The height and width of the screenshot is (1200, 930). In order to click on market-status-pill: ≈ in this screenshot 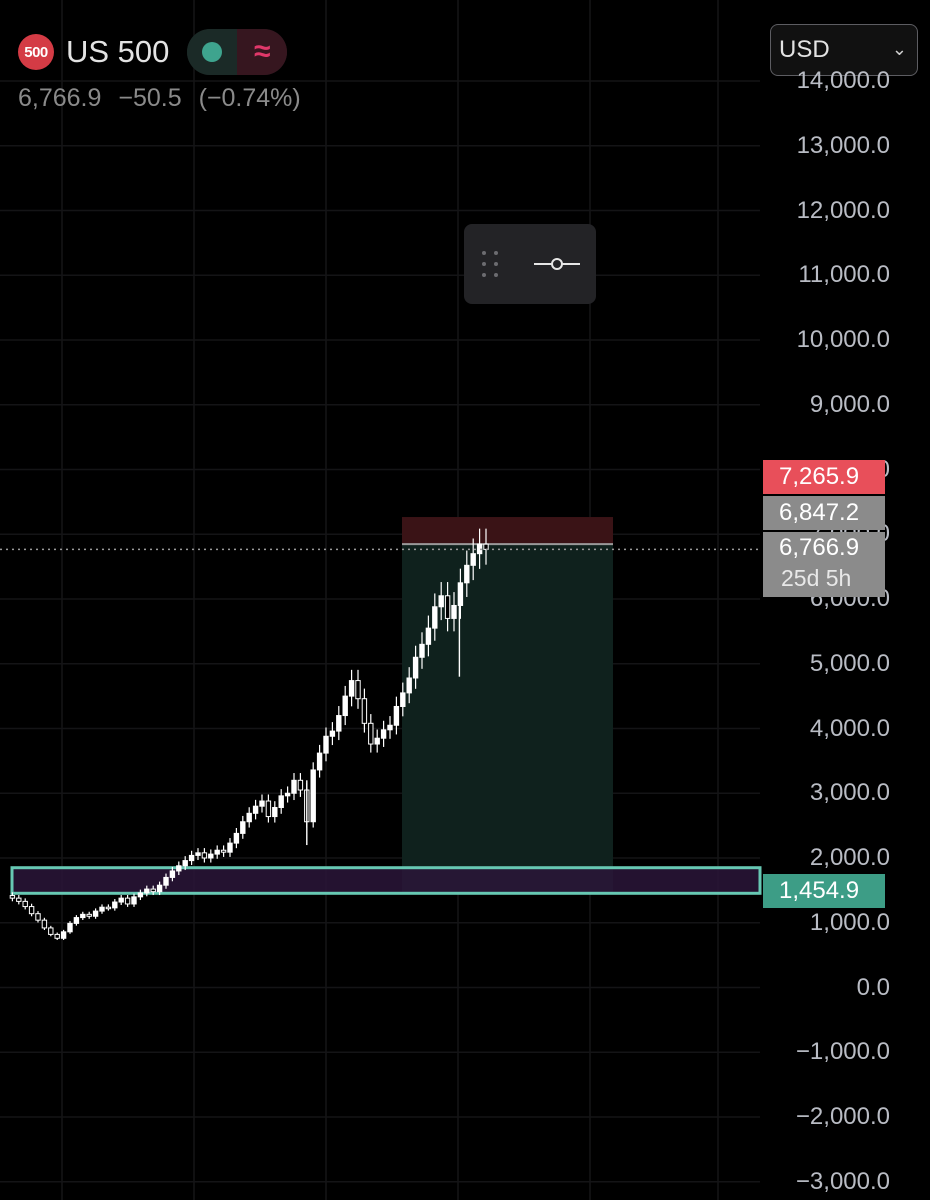, I will do `click(237, 52)`.